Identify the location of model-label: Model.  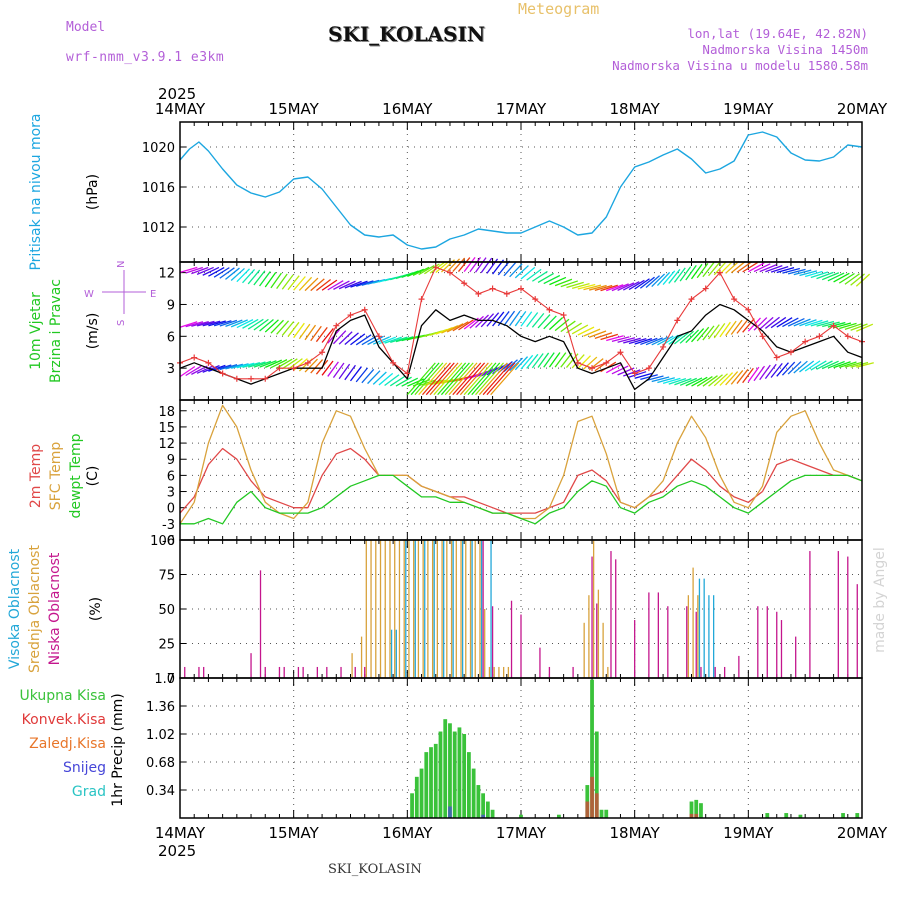
(86, 27).